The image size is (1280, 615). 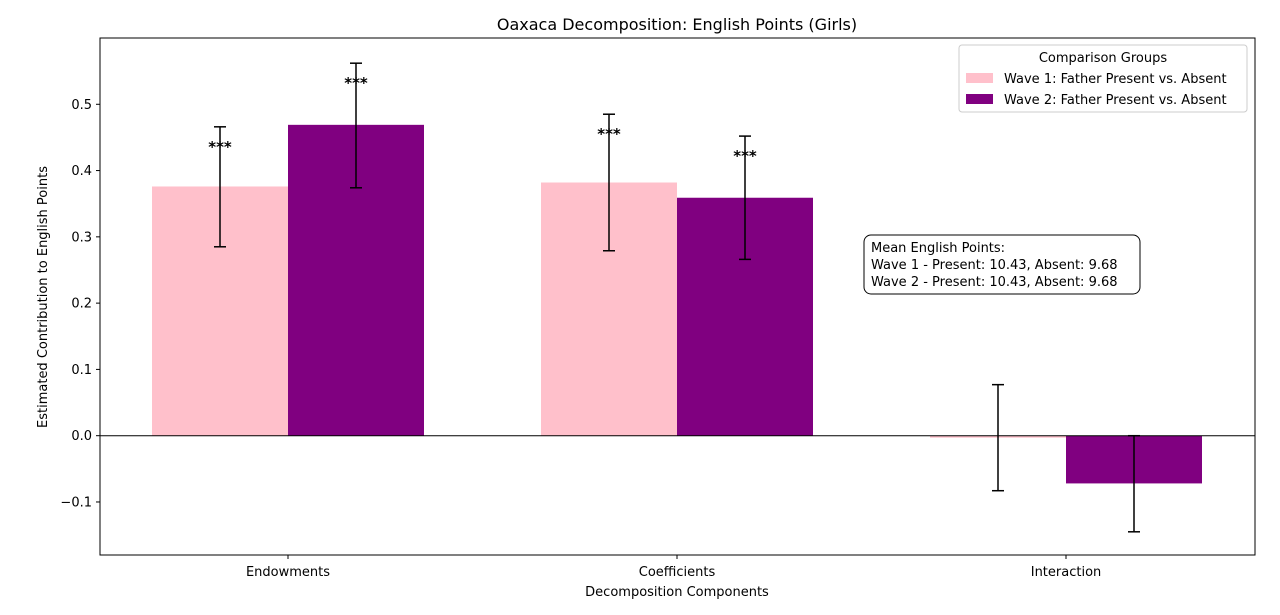 I want to click on y-tick-label: 0.2, so click(x=81, y=304).